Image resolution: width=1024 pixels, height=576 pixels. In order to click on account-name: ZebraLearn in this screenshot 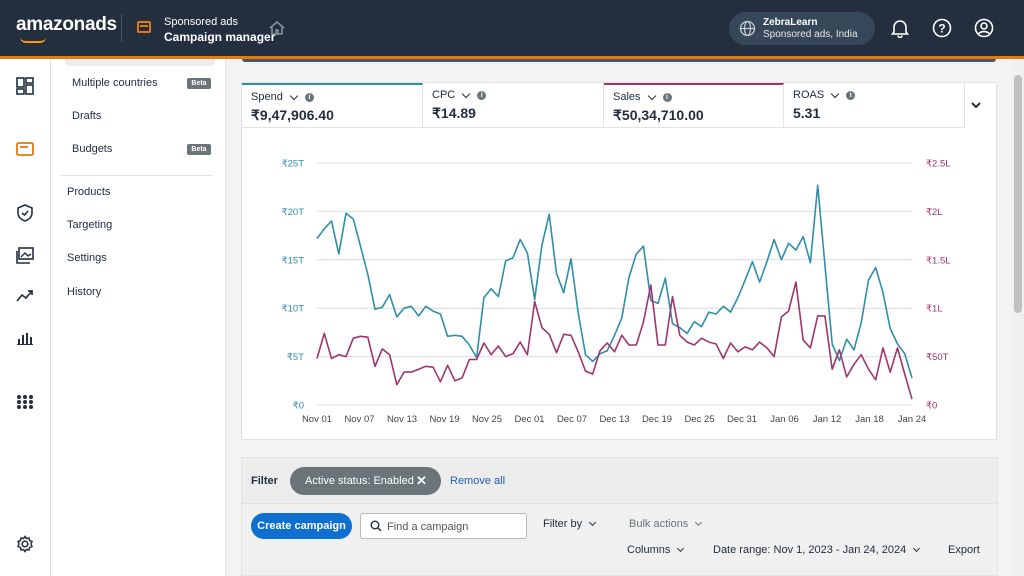, I will do `click(790, 22)`.